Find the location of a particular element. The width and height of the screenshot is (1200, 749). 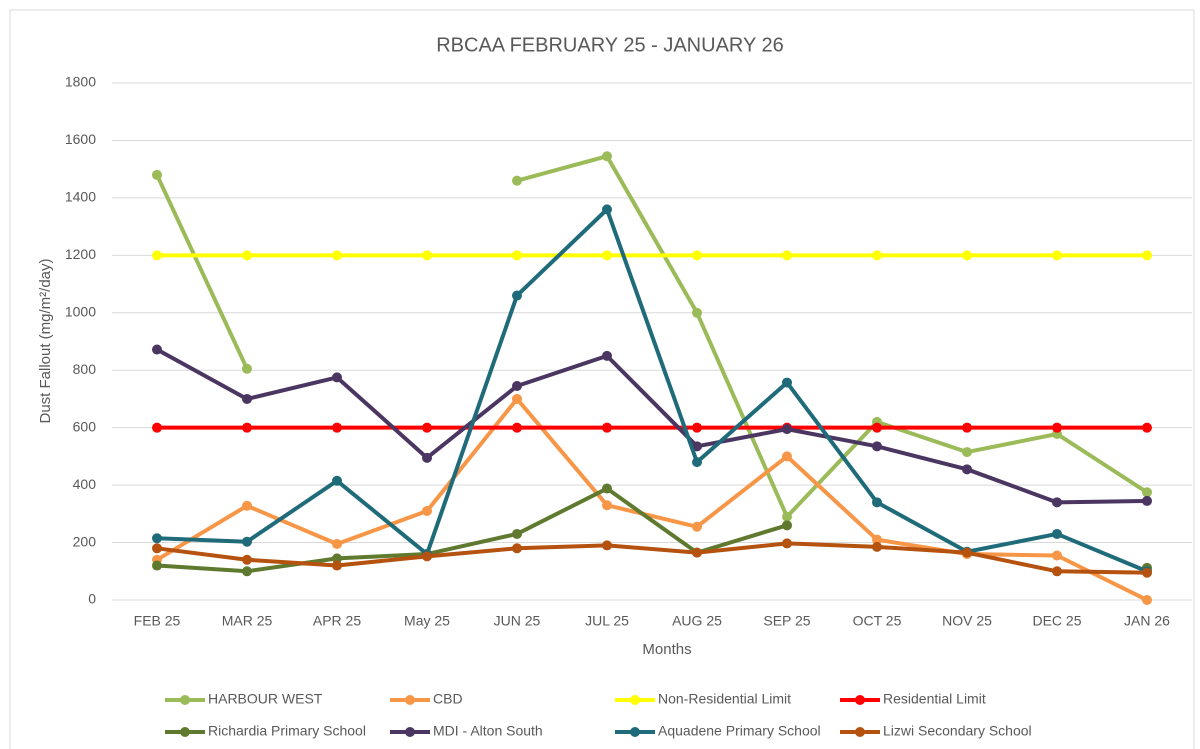

x-tick-label: AUG 25 is located at coordinates (697, 621).